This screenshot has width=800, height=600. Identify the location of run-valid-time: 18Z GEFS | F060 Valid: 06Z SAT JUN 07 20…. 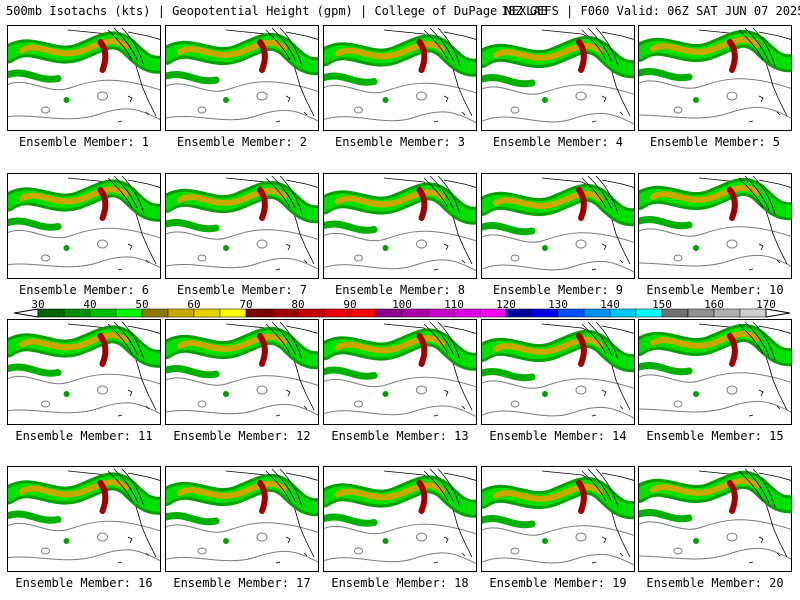
(650, 11).